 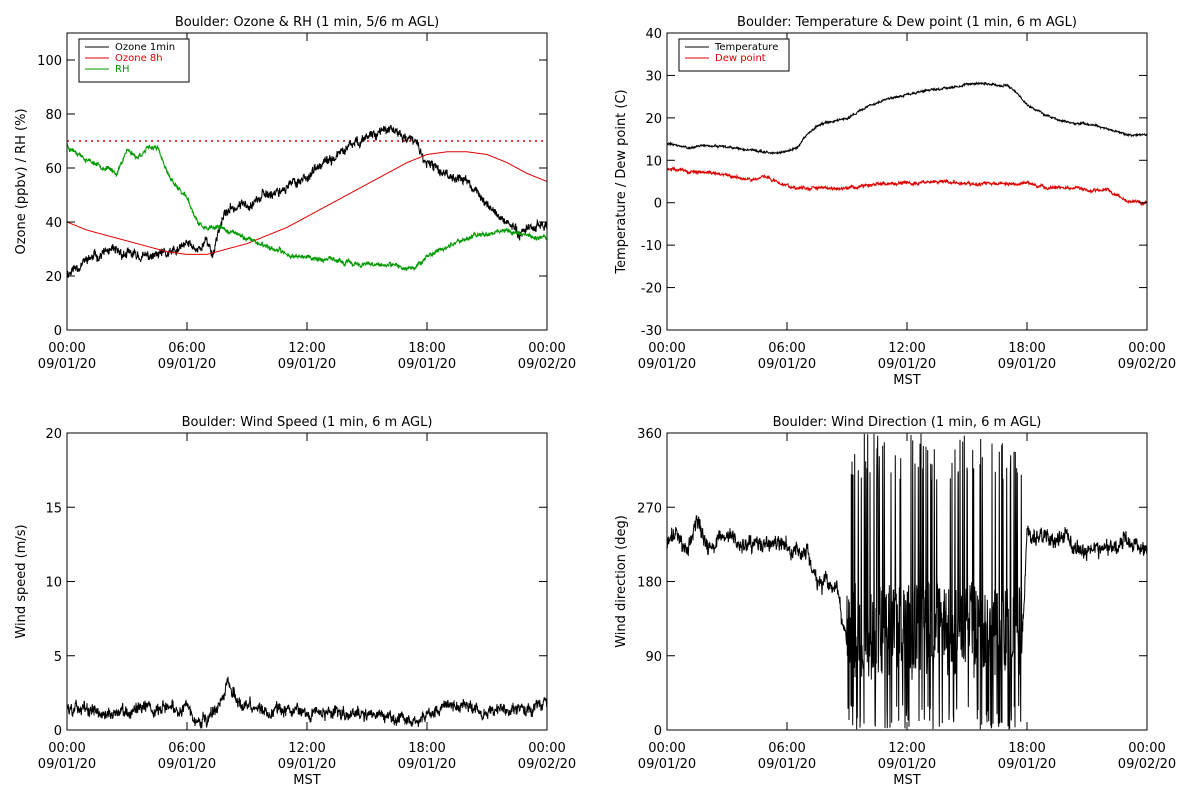 I want to click on legend-label: Temperature, so click(x=746, y=47).